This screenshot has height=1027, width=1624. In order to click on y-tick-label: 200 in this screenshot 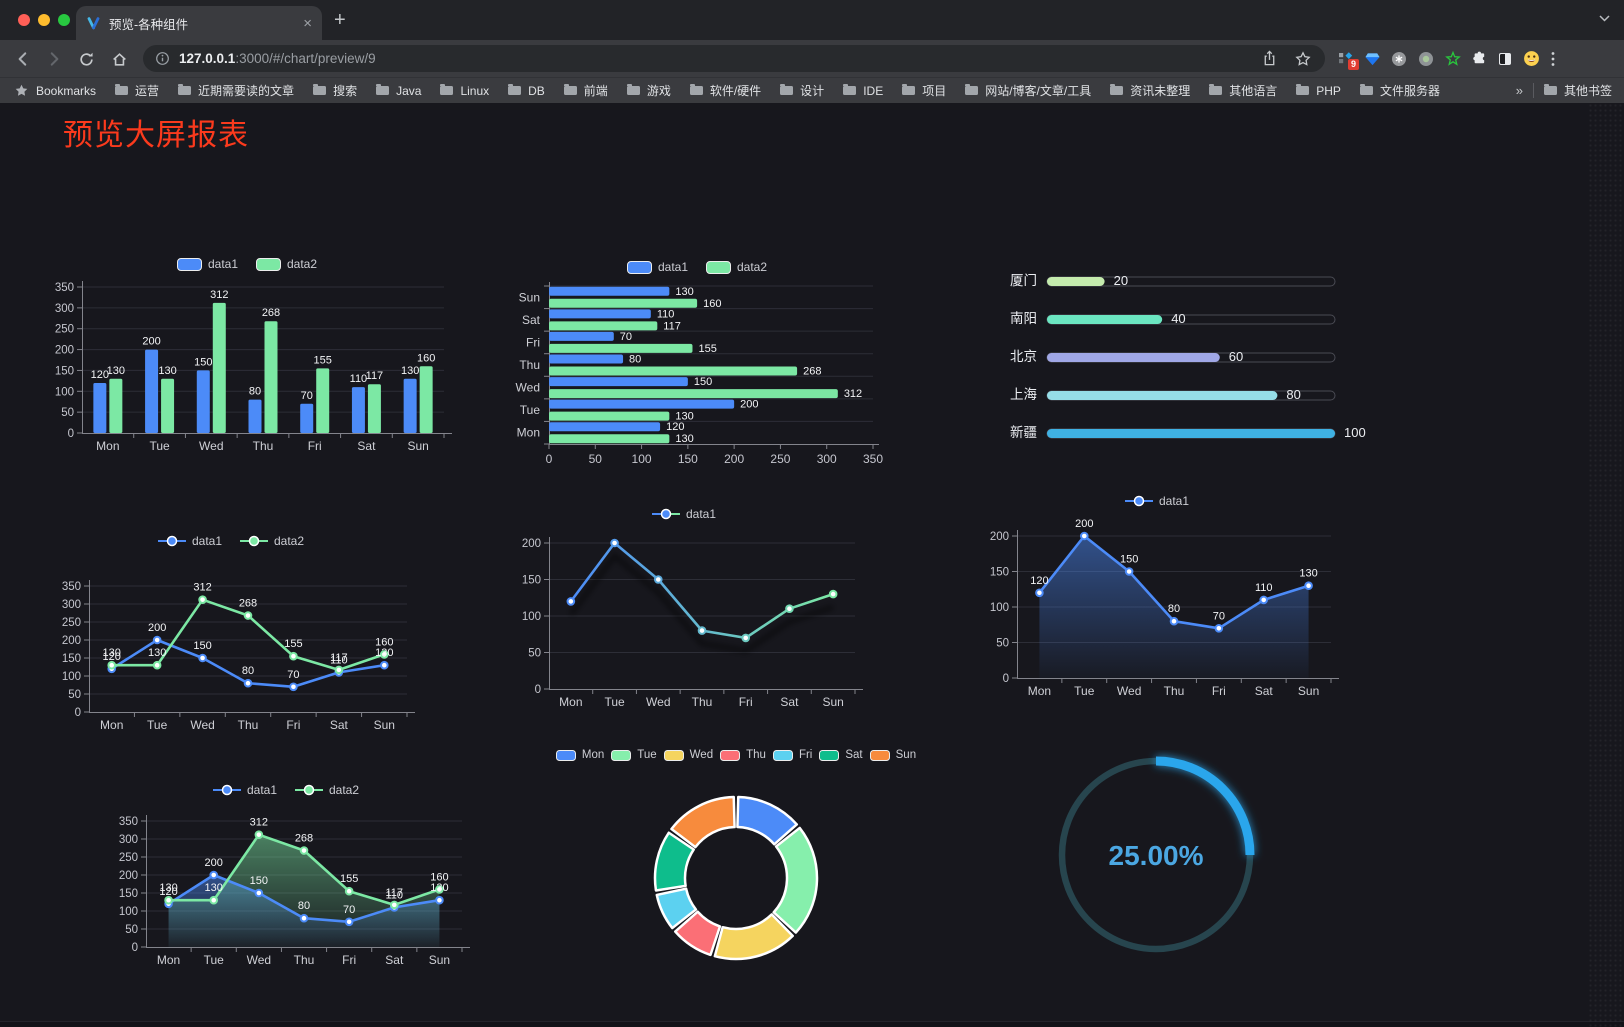, I will do `click(64, 351)`.